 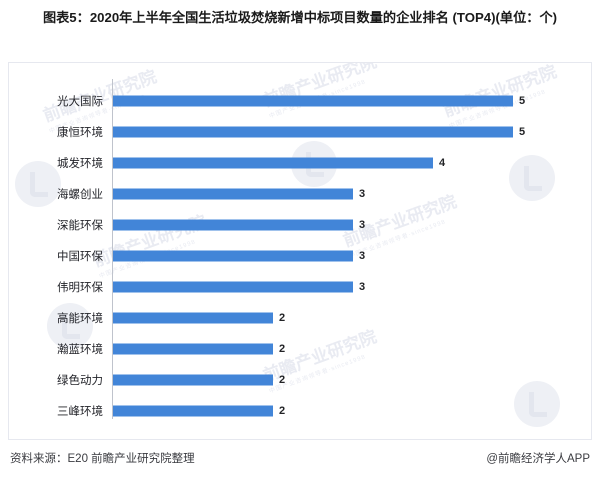 I want to click on y-axis-line, so click(x=112, y=249).